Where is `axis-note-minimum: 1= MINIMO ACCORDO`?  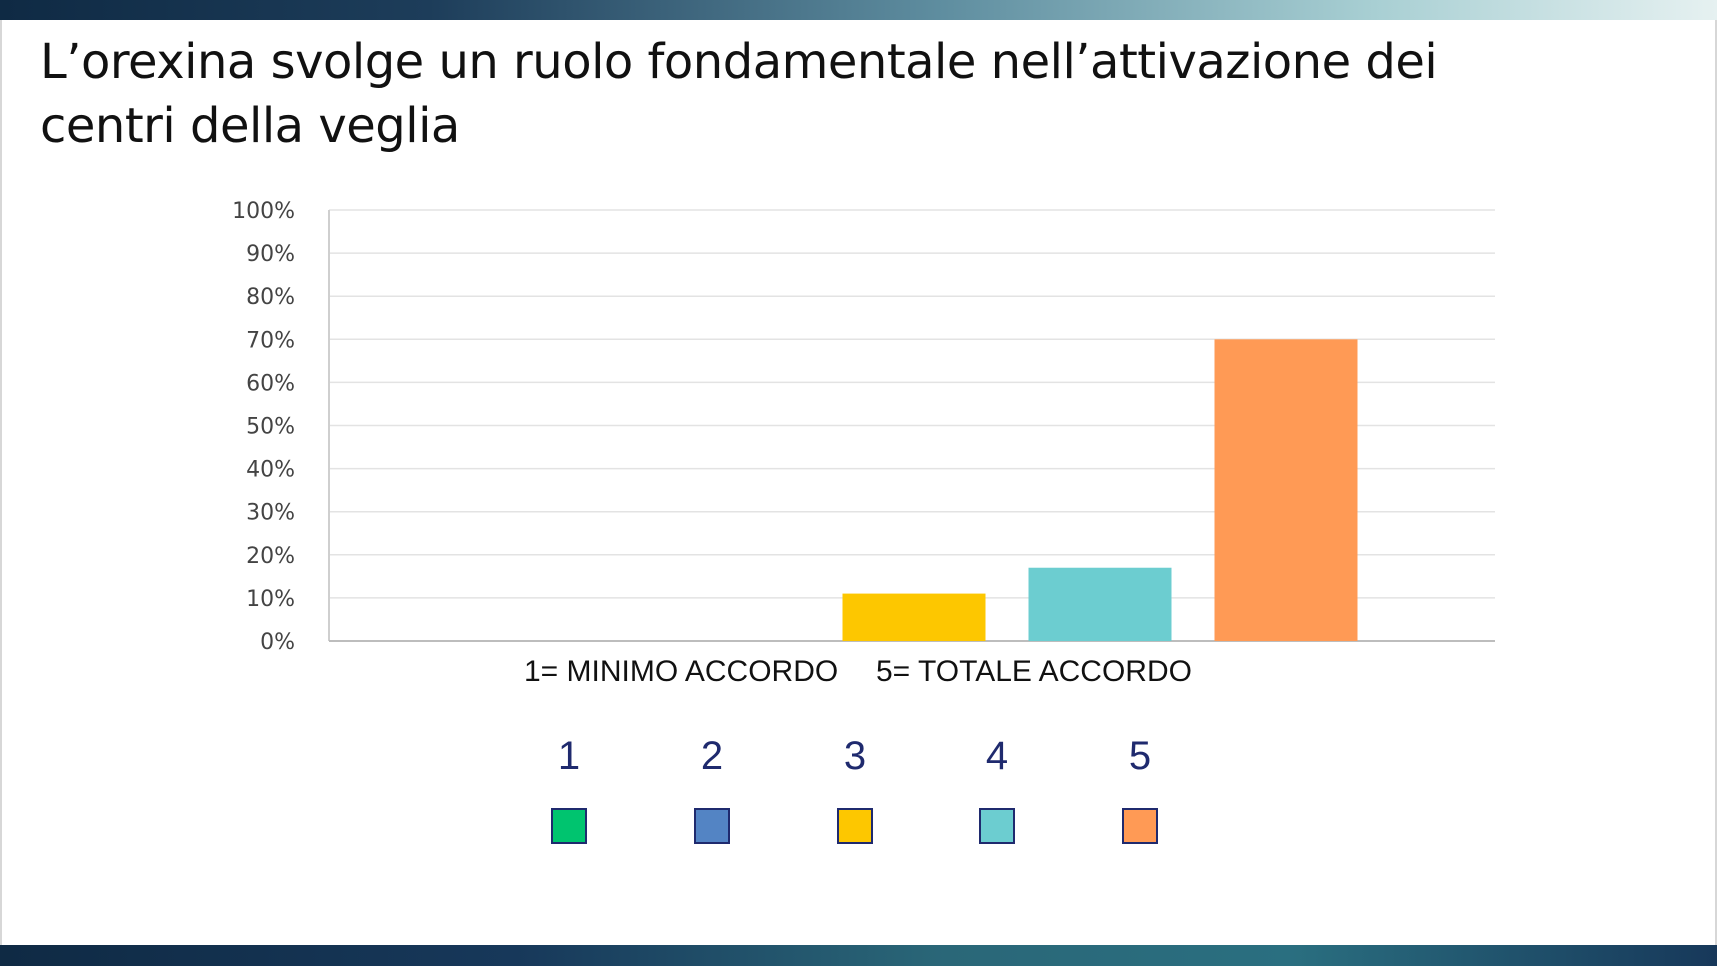
axis-note-minimum: 1= MINIMO ACCORDO is located at coordinates (681, 671).